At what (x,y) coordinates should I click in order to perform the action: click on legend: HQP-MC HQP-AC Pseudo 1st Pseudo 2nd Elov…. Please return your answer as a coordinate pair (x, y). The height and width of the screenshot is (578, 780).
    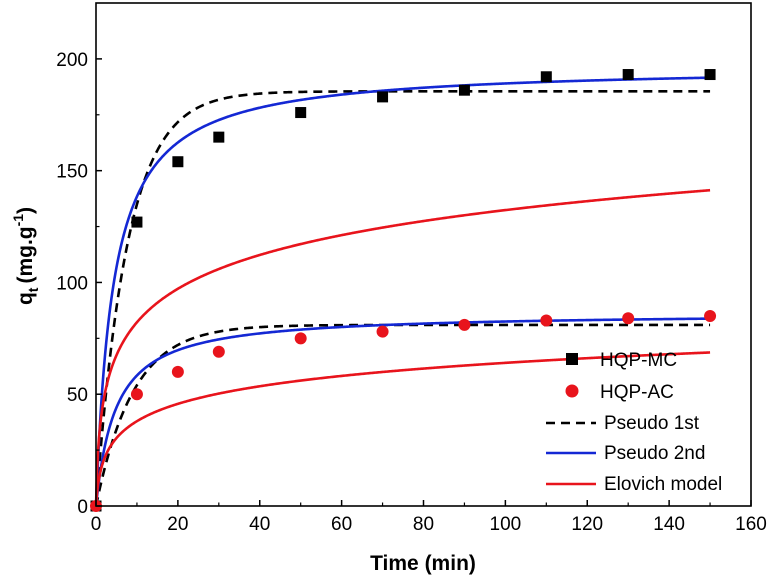
    Looking at the image, I should click on (634, 422).